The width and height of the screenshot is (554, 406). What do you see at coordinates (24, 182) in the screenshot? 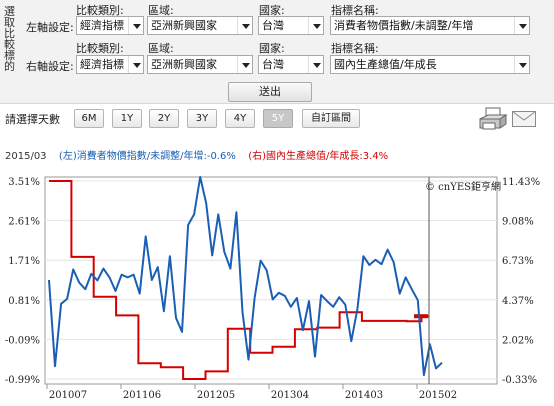
I see `left-tick-label: 3.51%` at bounding box center [24, 182].